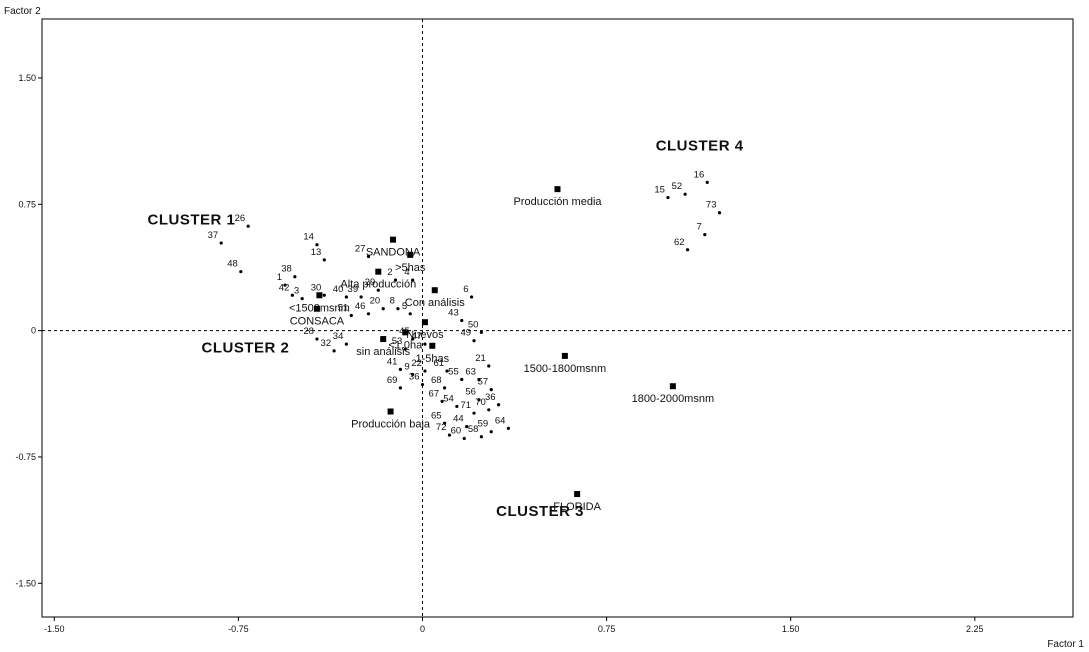 The height and width of the screenshot is (652, 1089). I want to click on x-axis-ticks: -1.50 -0.75 0 0.75 1.50 2.25, so click(514, 625).